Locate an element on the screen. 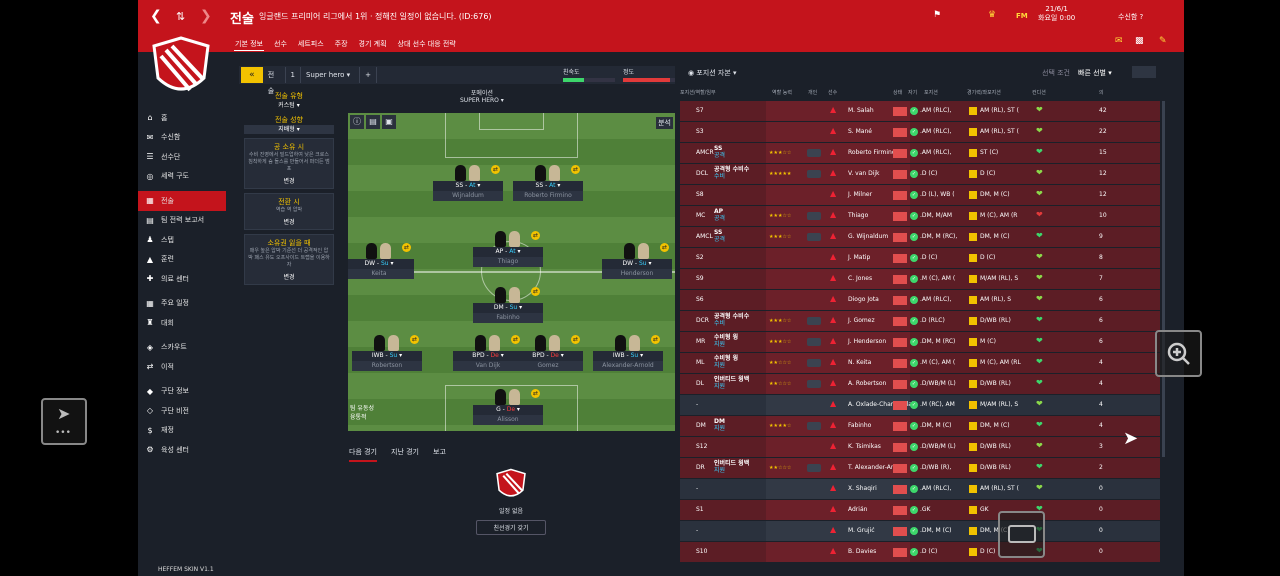  sidebar-item-competitions: ♜ 대회 is located at coordinates (182, 323).